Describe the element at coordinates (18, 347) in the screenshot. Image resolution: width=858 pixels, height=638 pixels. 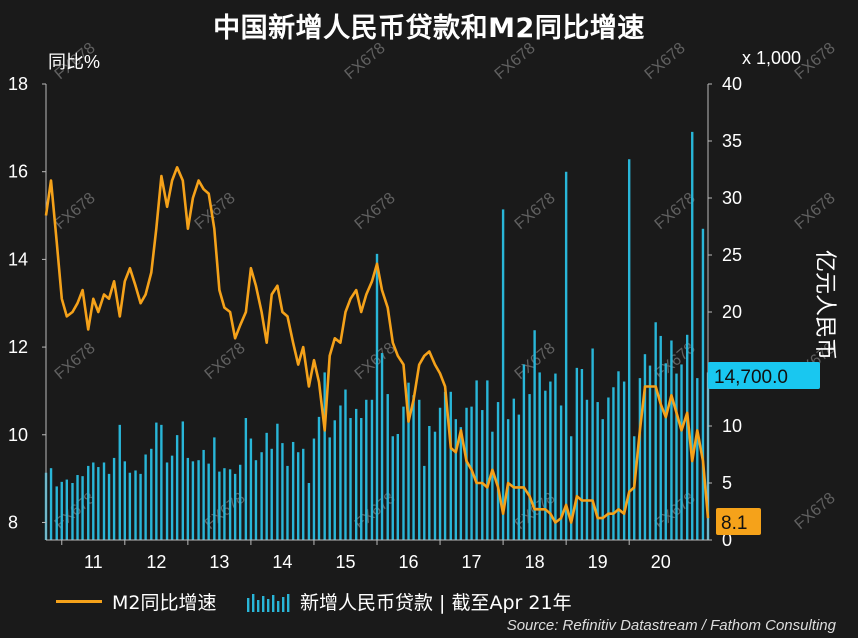
I see `left-tick-label: 12` at that location.